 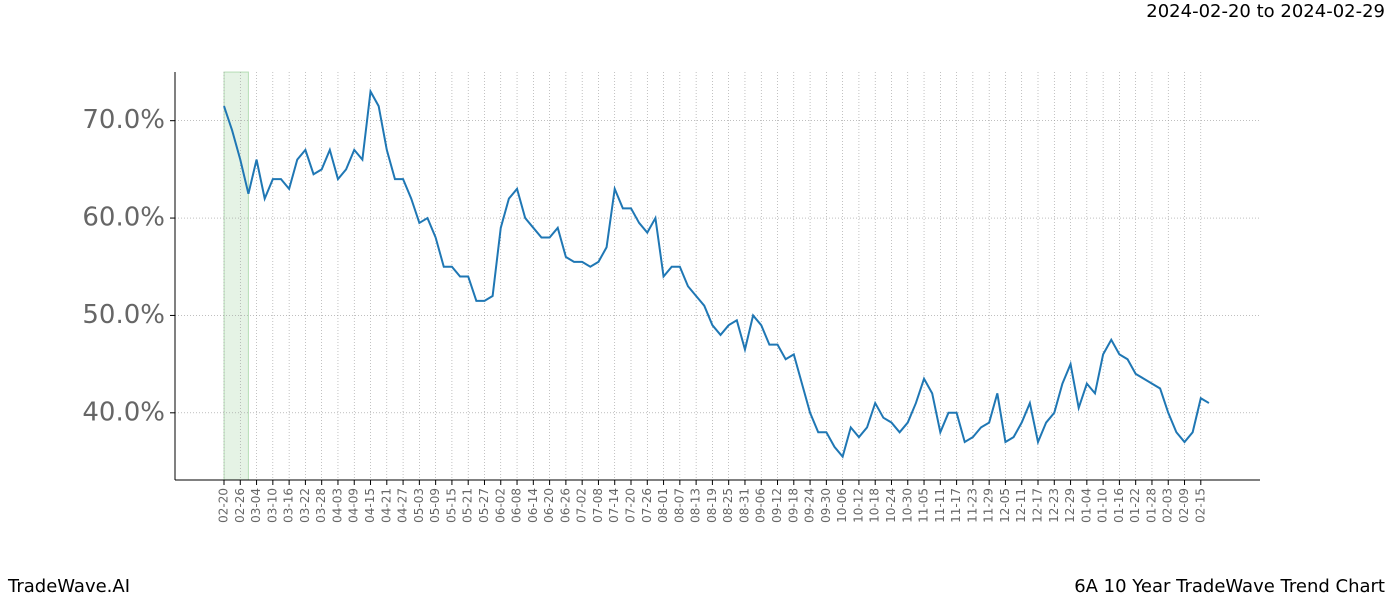 I want to click on x-tick-label: 10-30, so click(x=907, y=505).